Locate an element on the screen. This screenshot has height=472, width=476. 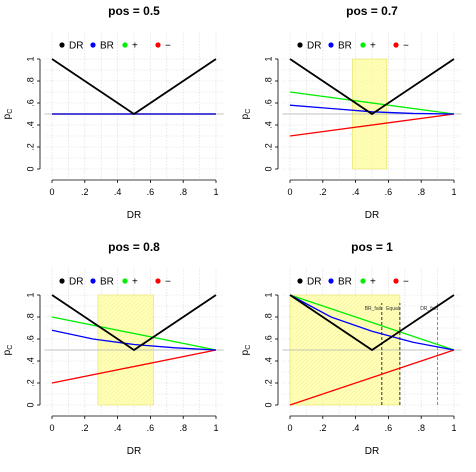
x-tick-label: 1 is located at coordinates (215, 192).